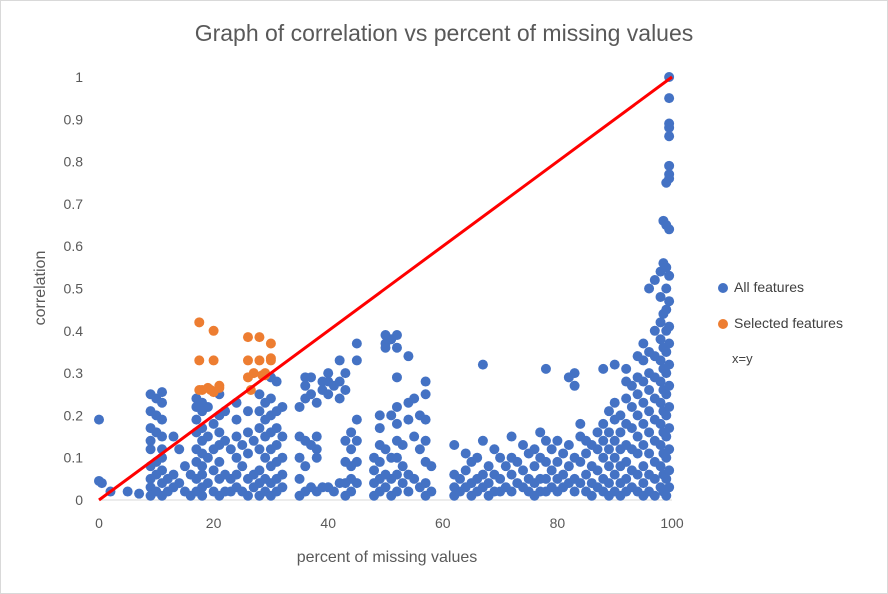  Describe the element at coordinates (723, 324) in the screenshot. I see `legend-marker-selected-features` at that location.